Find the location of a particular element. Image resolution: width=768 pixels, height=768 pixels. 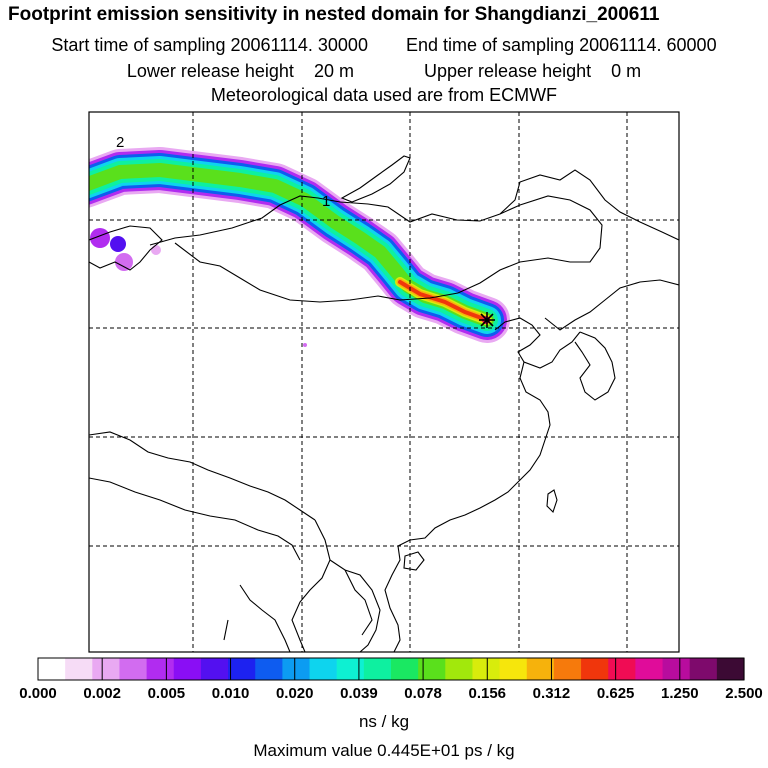

colorbar-unit: ns / kg is located at coordinates (384, 721).